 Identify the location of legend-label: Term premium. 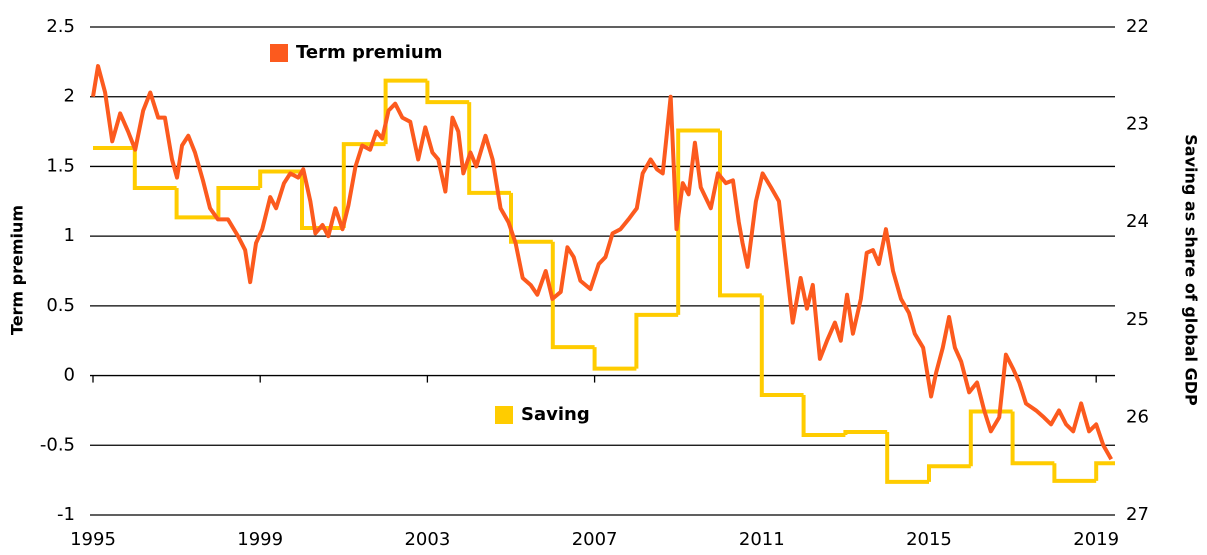
(369, 52).